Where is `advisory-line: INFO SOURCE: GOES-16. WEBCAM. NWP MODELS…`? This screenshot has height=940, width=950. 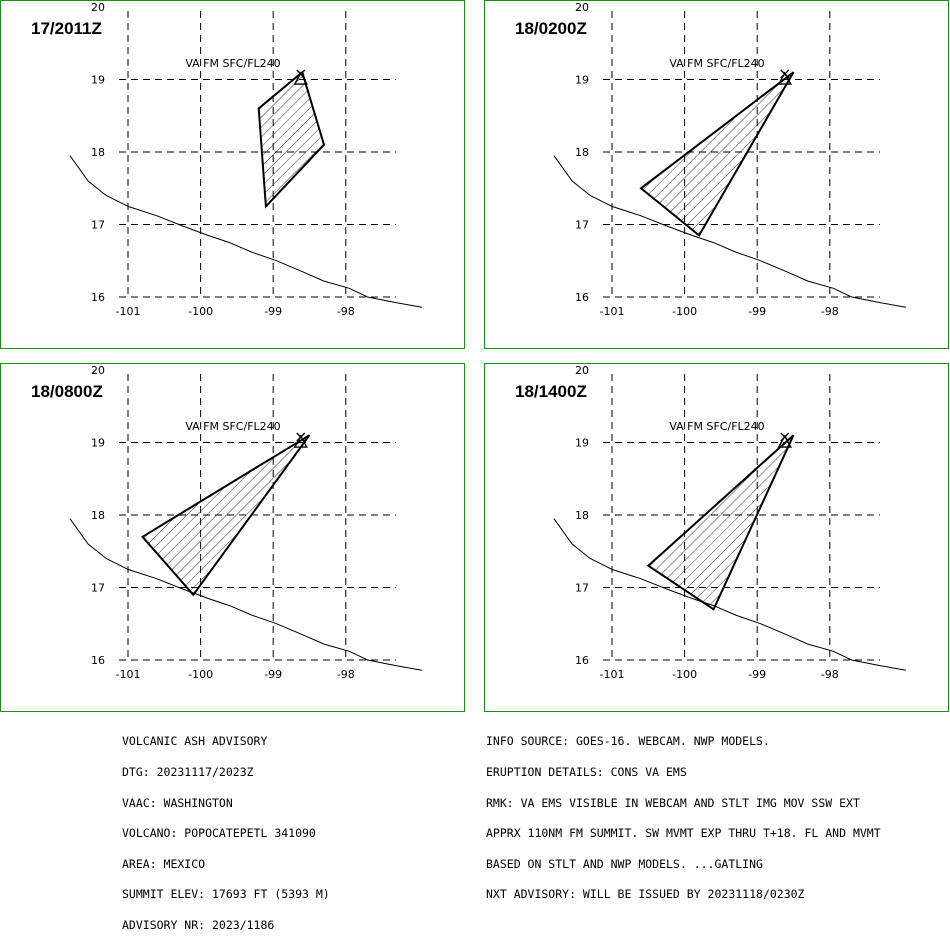 advisory-line: INFO SOURCE: GOES-16. WEBCAM. NWP MODELS… is located at coordinates (628, 741).